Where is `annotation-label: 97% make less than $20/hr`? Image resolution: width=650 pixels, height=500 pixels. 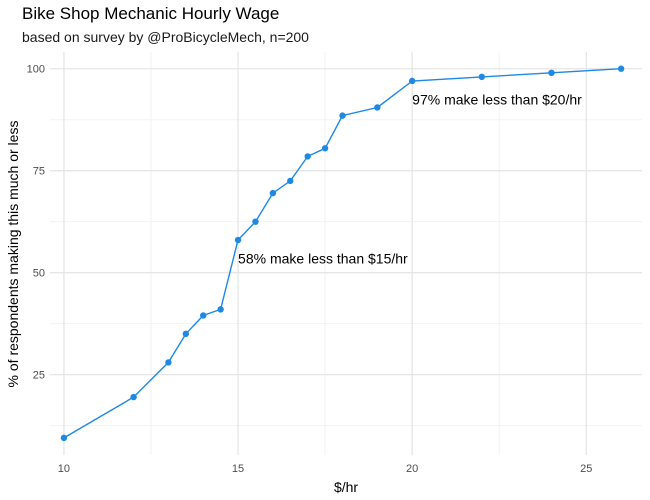 annotation-label: 97% make less than $20/hr is located at coordinates (497, 99).